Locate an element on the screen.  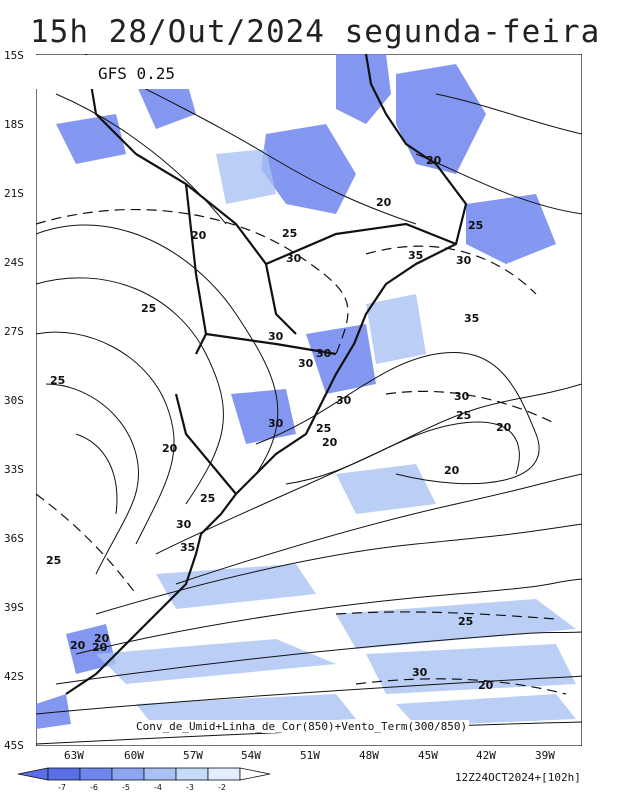
lon-label: 60W is located at coordinates (134, 755).